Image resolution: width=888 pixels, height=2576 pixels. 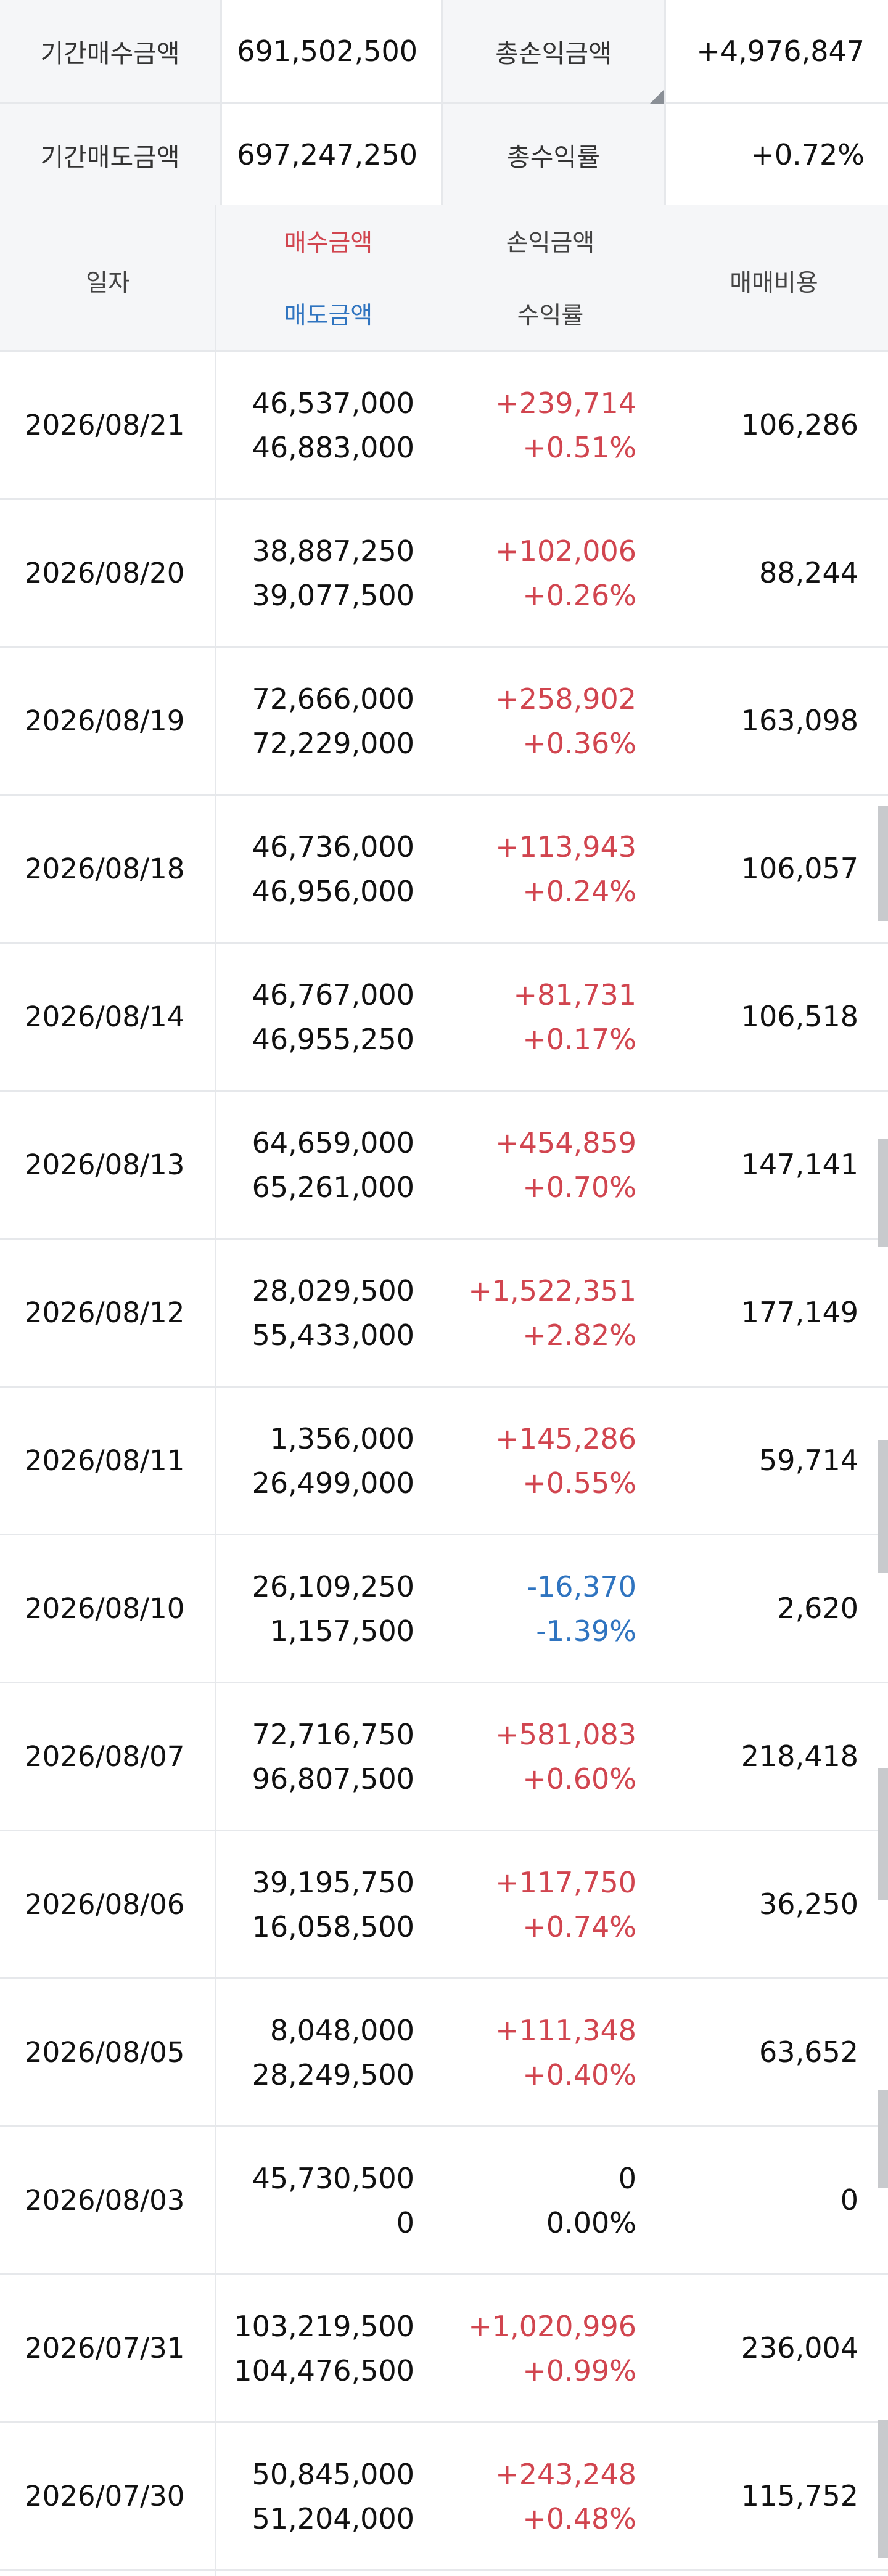 I want to click on row-date: 2026/08/11, so click(x=105, y=1460).